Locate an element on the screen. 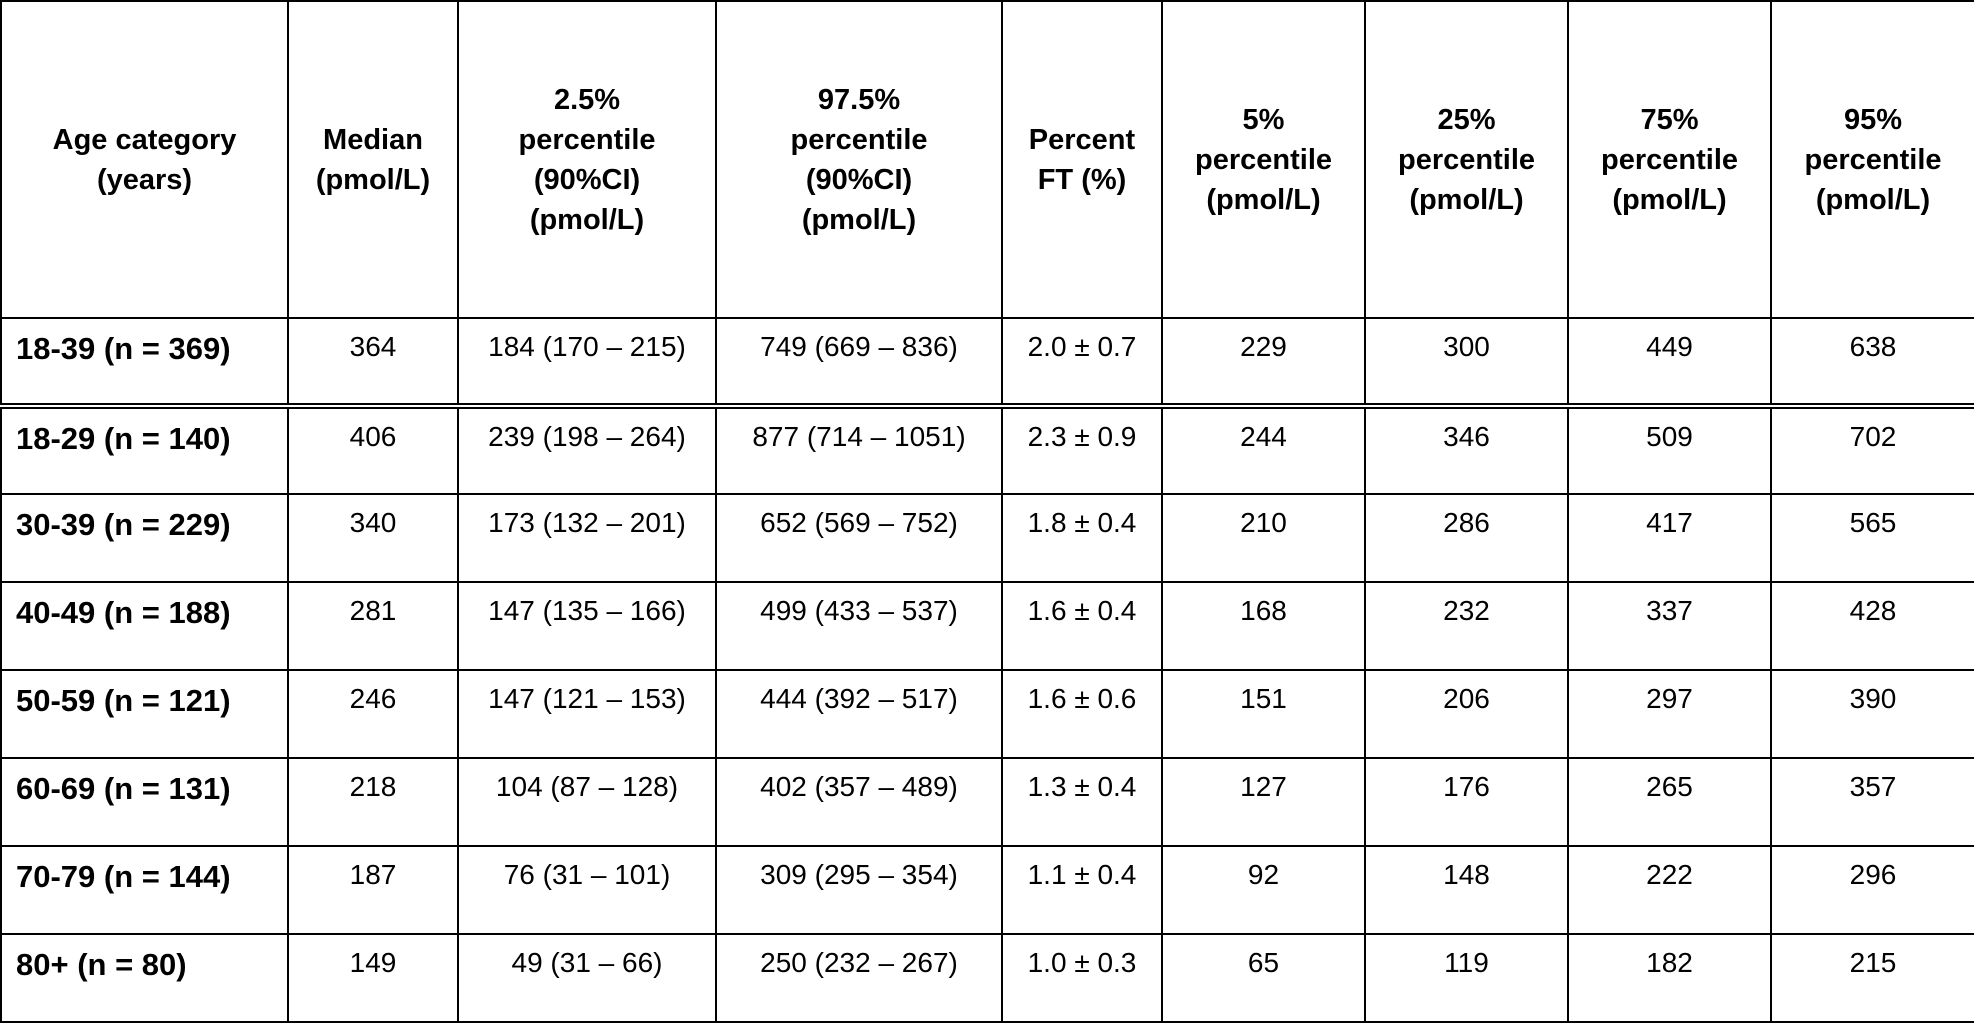 The width and height of the screenshot is (1974, 1026). header-text: 2.5% is located at coordinates (587, 99).